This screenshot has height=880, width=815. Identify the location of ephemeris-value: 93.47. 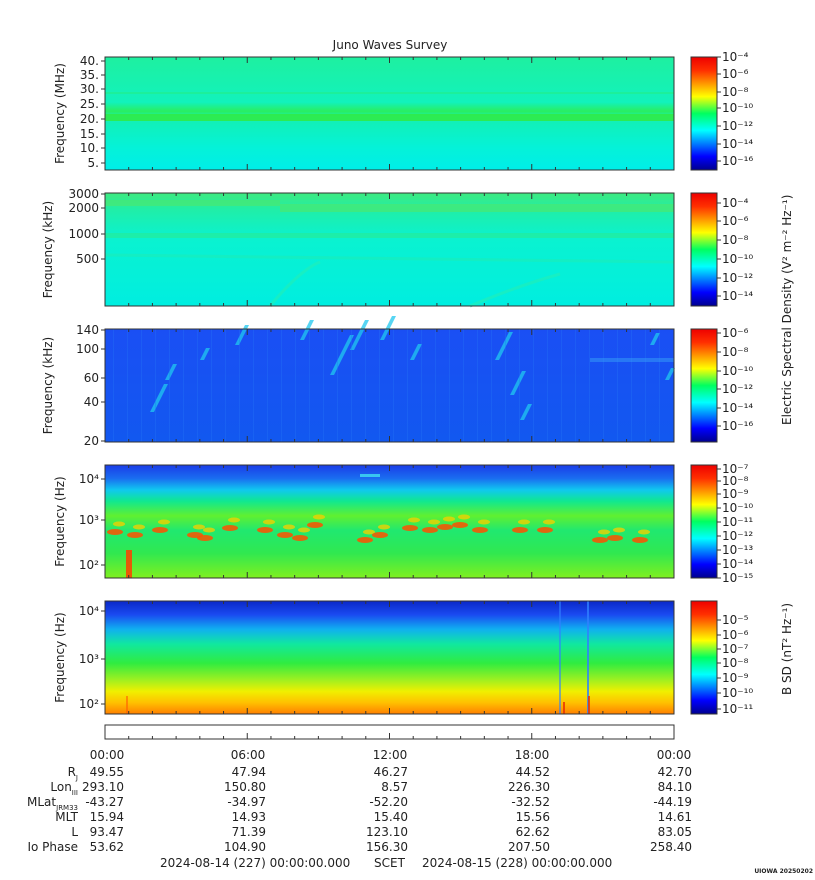
(107, 832).